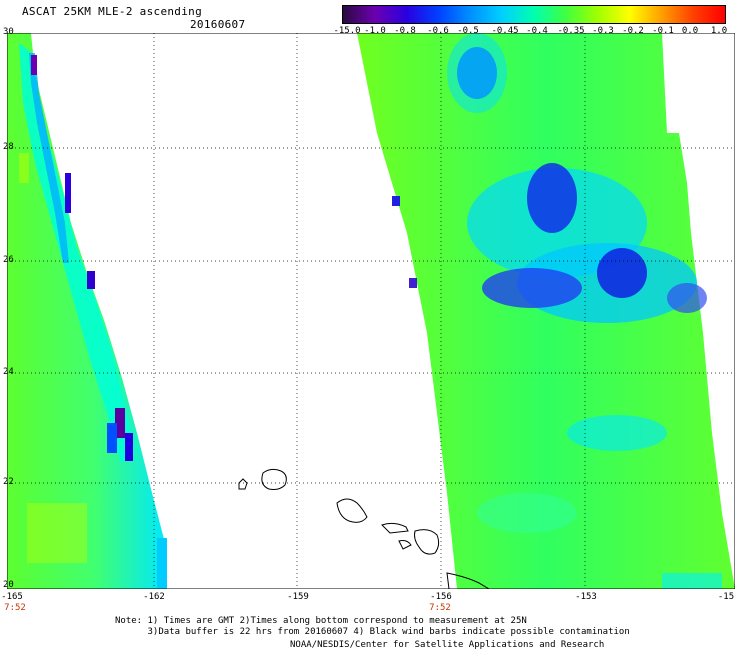 The width and height of the screenshot is (740, 650). I want to click on lat-label: 30, so click(8, 32).